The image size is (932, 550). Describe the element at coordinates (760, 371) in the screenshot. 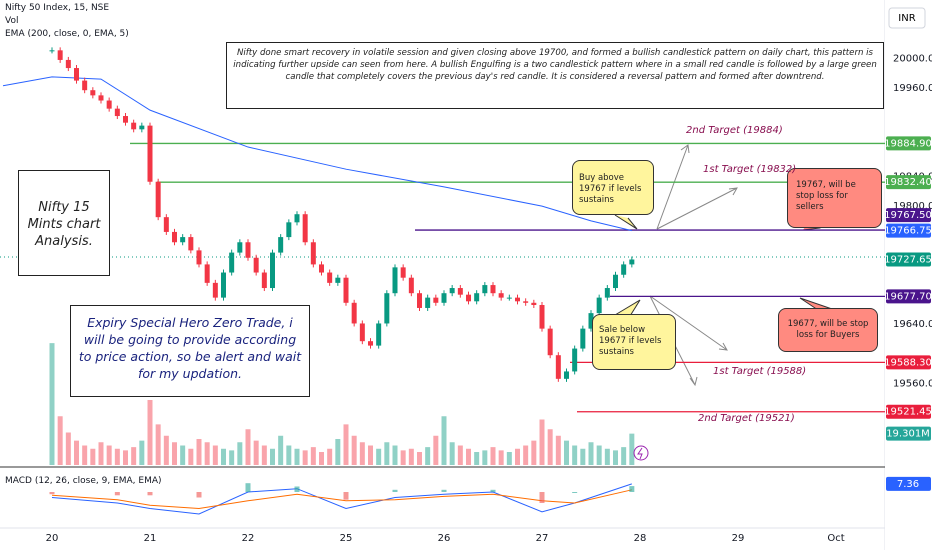

I see `target-label: 1st Target (19588)` at that location.